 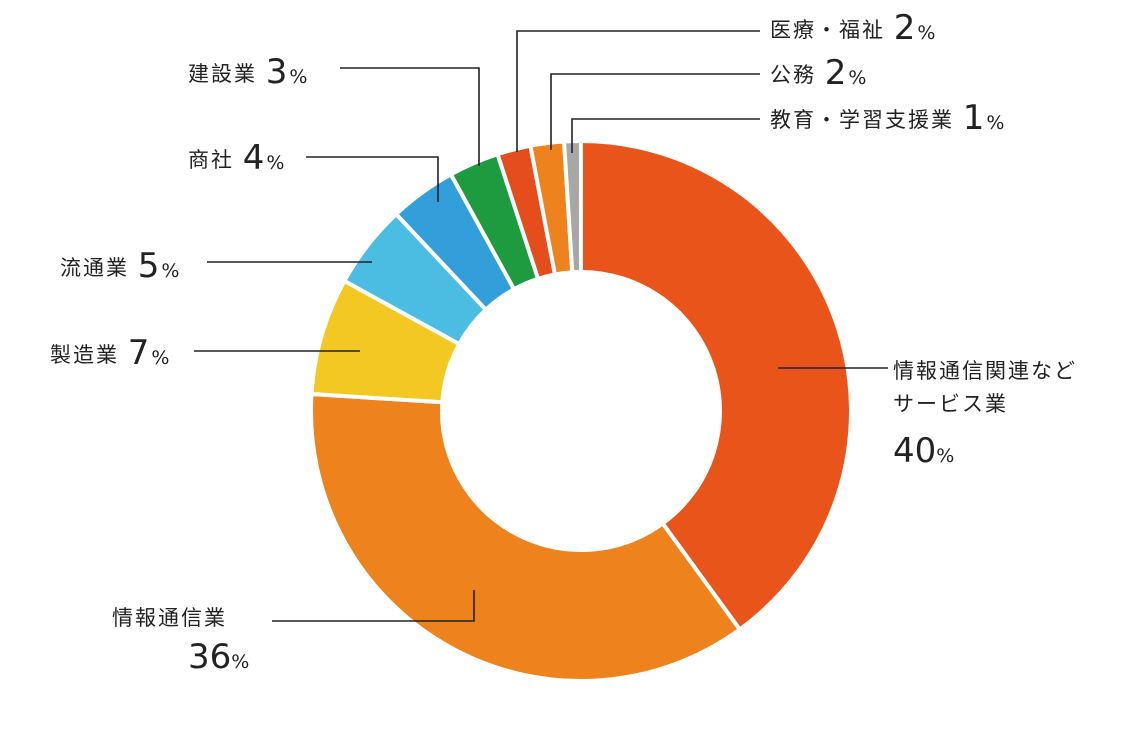 I want to click on slice-label-7: 公務 2%, so click(x=819, y=73).